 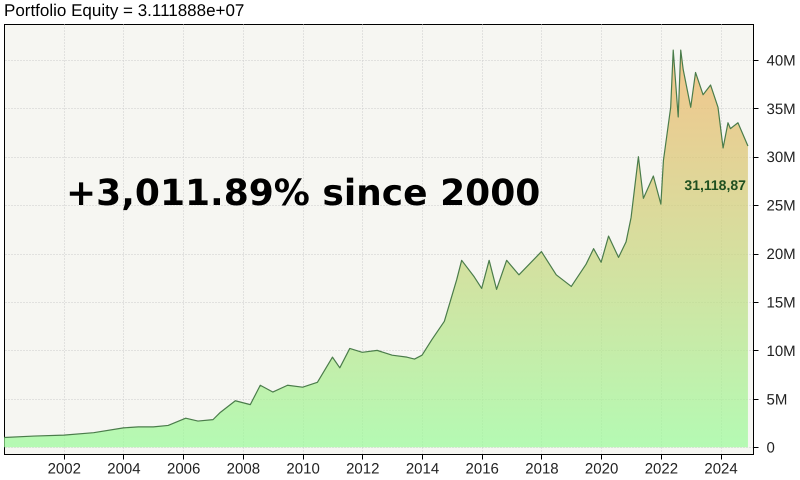 What do you see at coordinates (781, 157) in the screenshot?
I see `y-tick-label: 30M` at bounding box center [781, 157].